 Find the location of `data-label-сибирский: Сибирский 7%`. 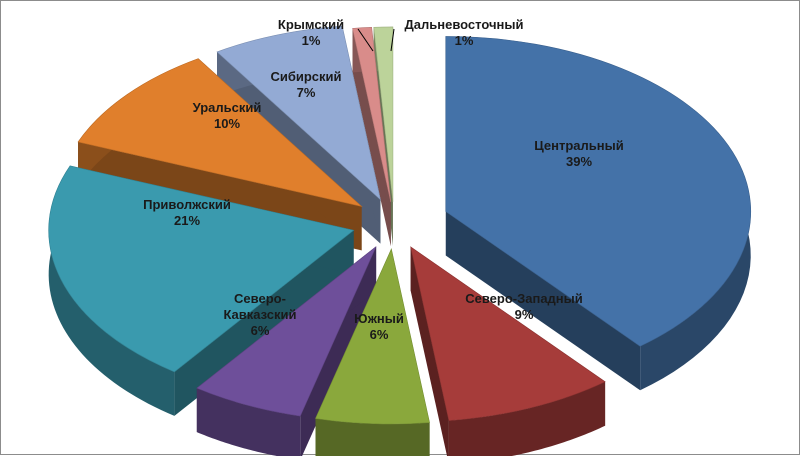

data-label-сибирский: Сибирский 7% is located at coordinates (305, 84).